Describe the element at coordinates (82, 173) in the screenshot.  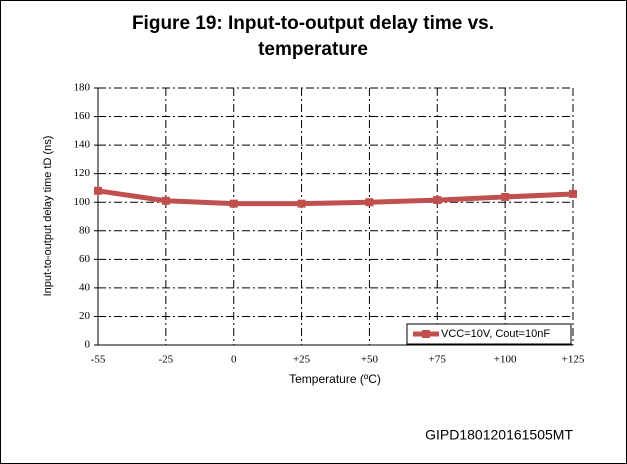
I see `y-tick-label: 120` at that location.